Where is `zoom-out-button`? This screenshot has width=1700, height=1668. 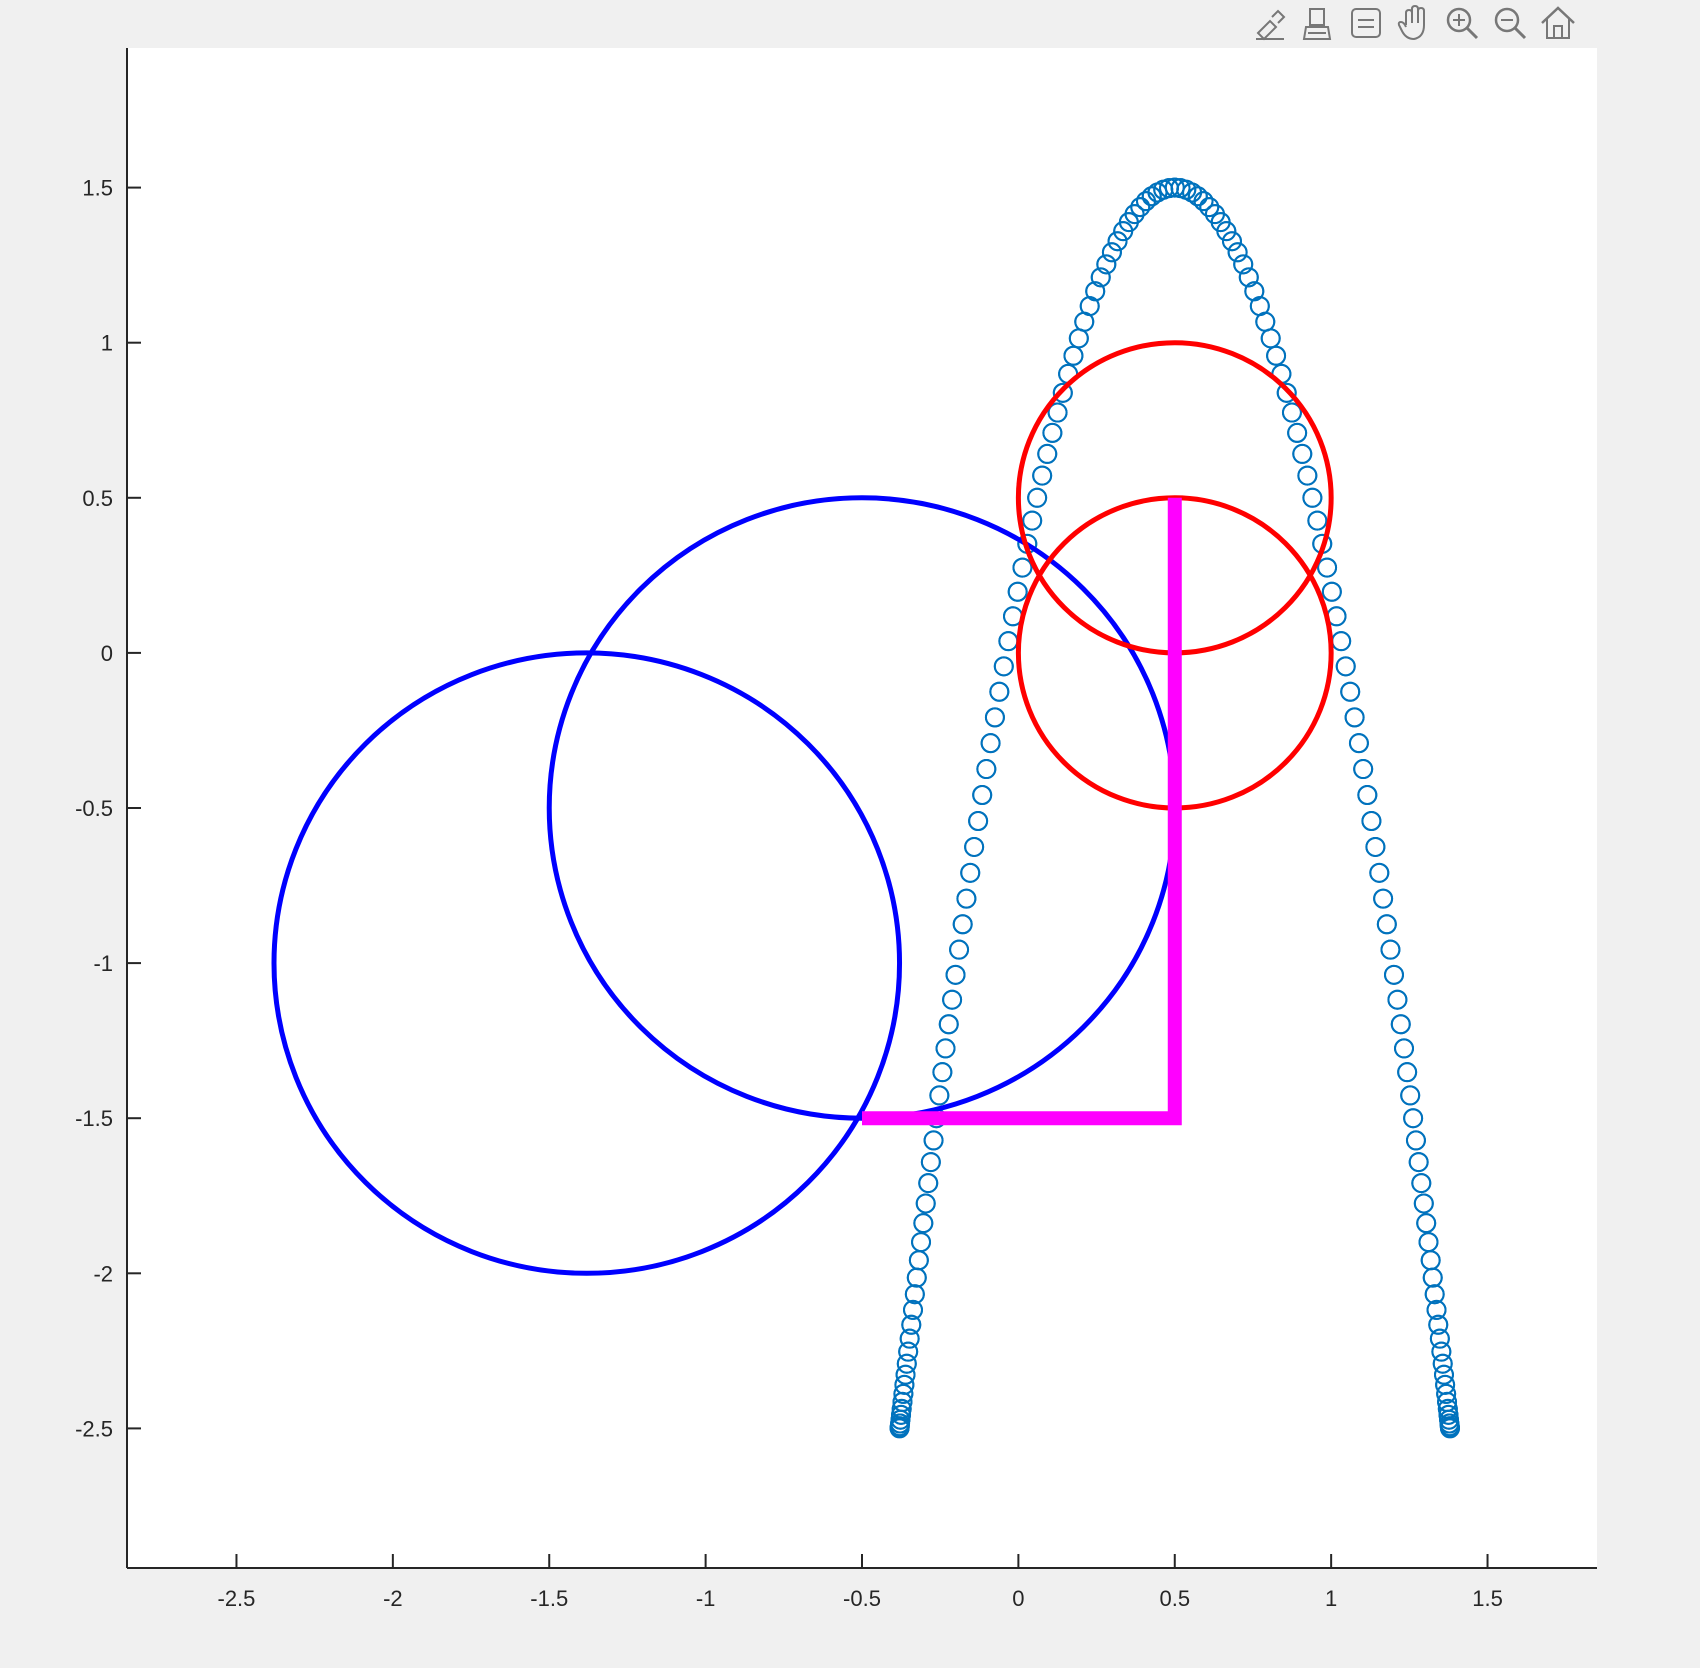 zoom-out-button is located at coordinates (1510, 23).